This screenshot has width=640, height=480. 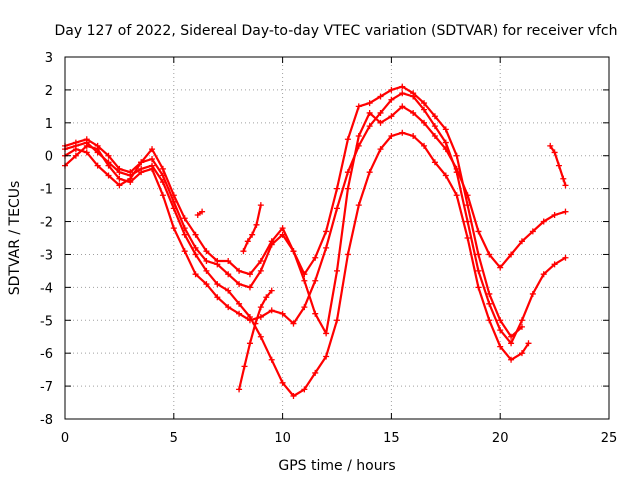 What do you see at coordinates (46, 288) in the screenshot?
I see `y-tick-label: -4` at bounding box center [46, 288].